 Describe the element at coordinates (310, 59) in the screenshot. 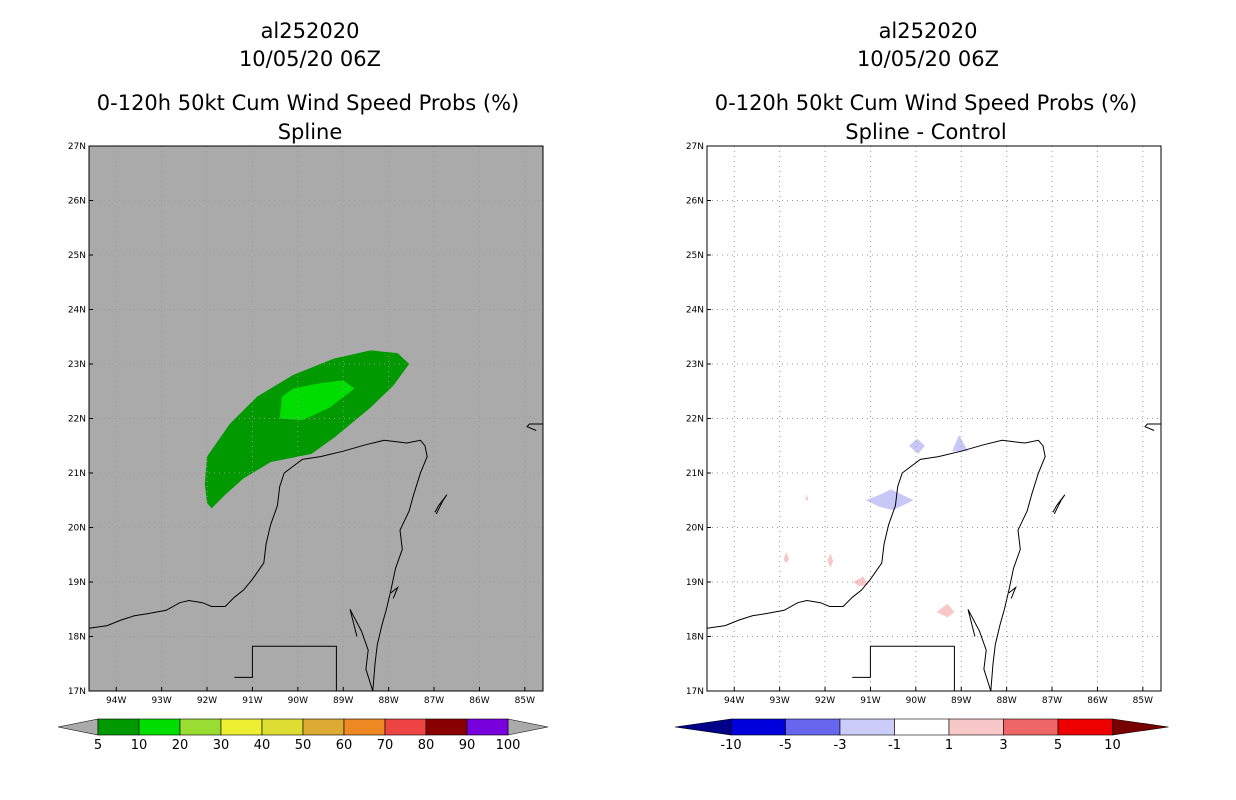

I see `left-title-line-2: 10/05/20 06Z` at that location.